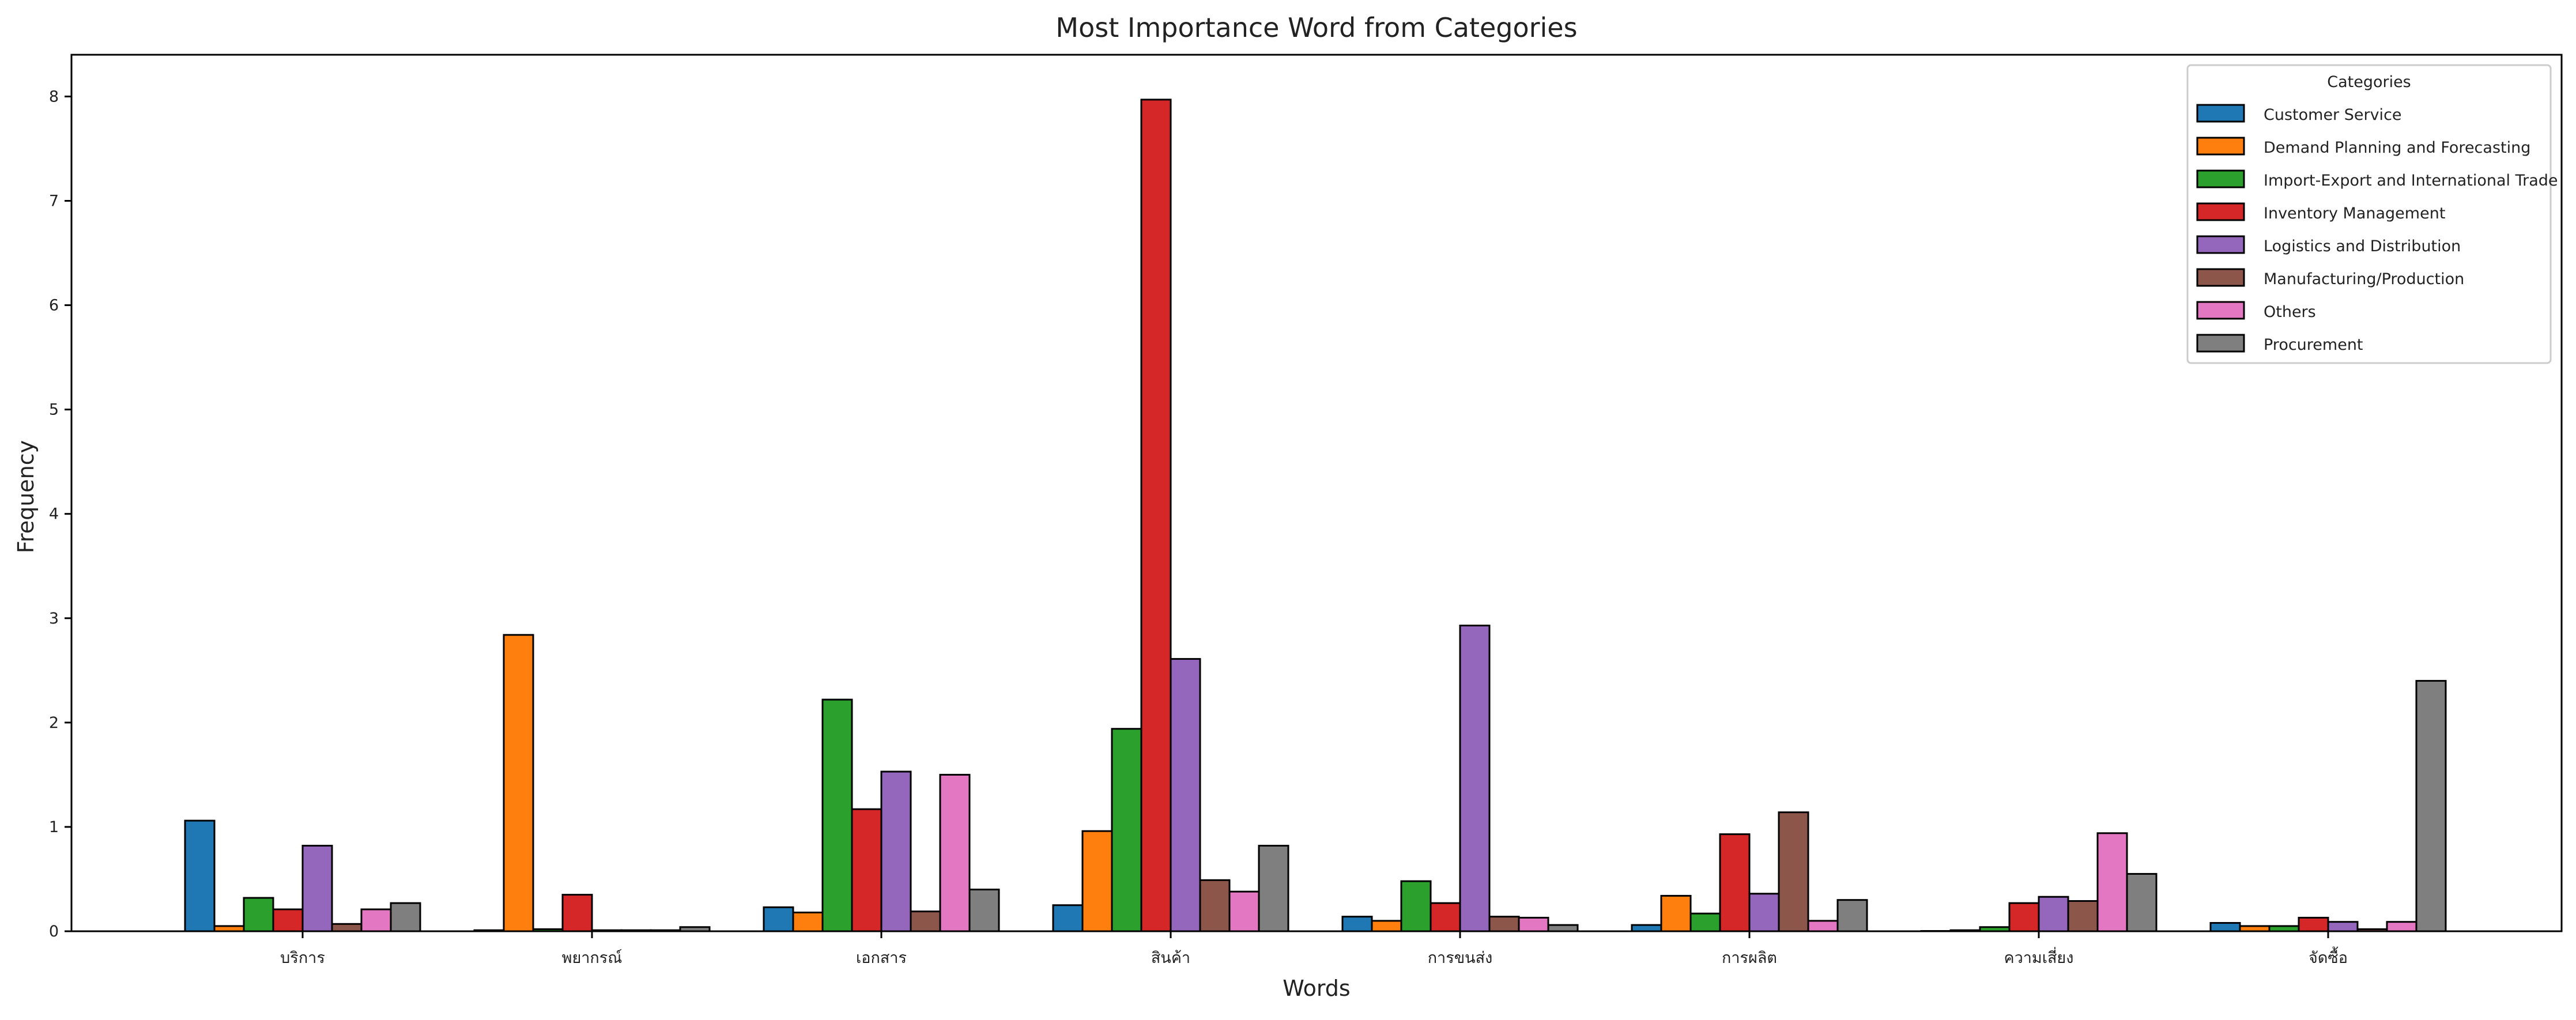 Image resolution: width=2576 pixels, height=1020 pixels. I want to click on y-axis-label: Frequency, so click(26, 497).